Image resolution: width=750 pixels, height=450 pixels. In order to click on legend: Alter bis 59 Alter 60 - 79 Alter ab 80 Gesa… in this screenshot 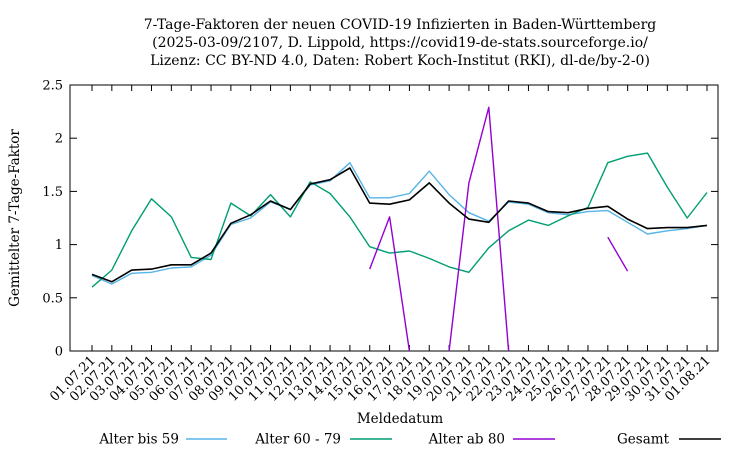, I will do `click(409, 440)`.